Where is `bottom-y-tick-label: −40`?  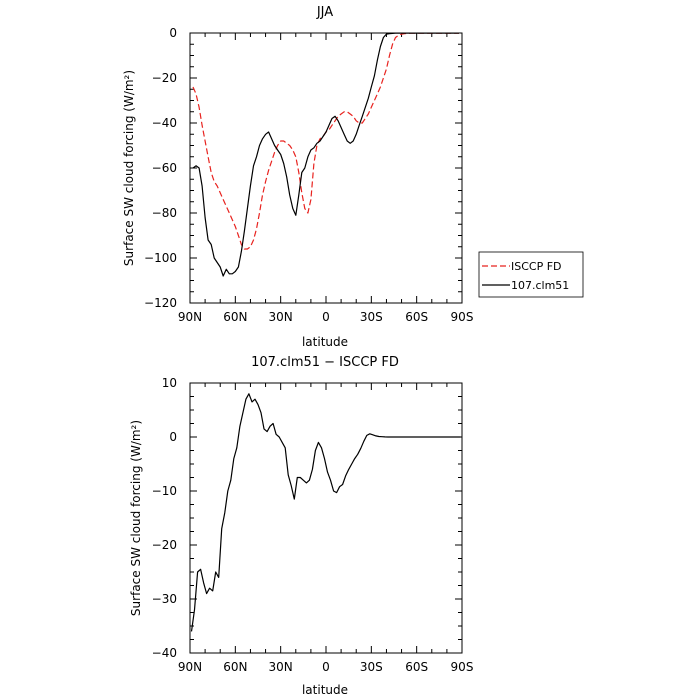 bottom-y-tick-label: −40 is located at coordinates (164, 653).